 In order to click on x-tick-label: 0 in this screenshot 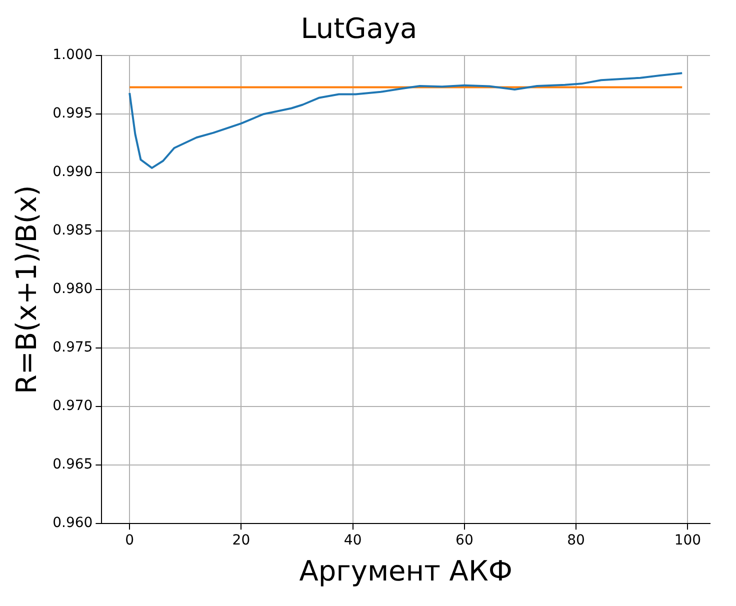, I will do `click(129, 540)`.